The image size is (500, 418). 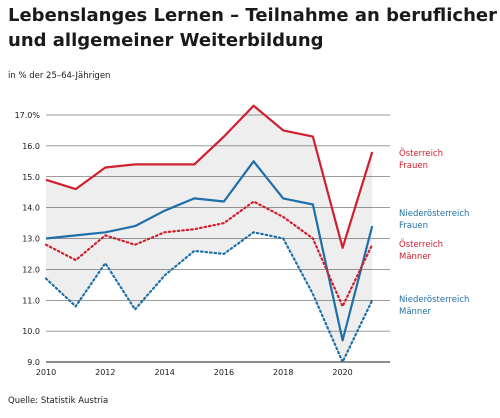 What do you see at coordinates (28, 115) in the screenshot?
I see `y-tick-label: 17.0%` at bounding box center [28, 115].